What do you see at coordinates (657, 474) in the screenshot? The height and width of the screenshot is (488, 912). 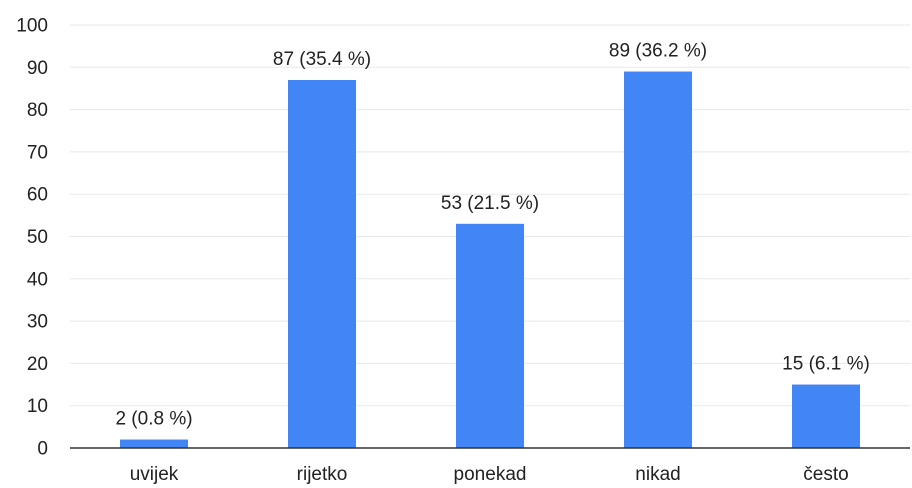 I see `x-category-label: nikad` at bounding box center [657, 474].